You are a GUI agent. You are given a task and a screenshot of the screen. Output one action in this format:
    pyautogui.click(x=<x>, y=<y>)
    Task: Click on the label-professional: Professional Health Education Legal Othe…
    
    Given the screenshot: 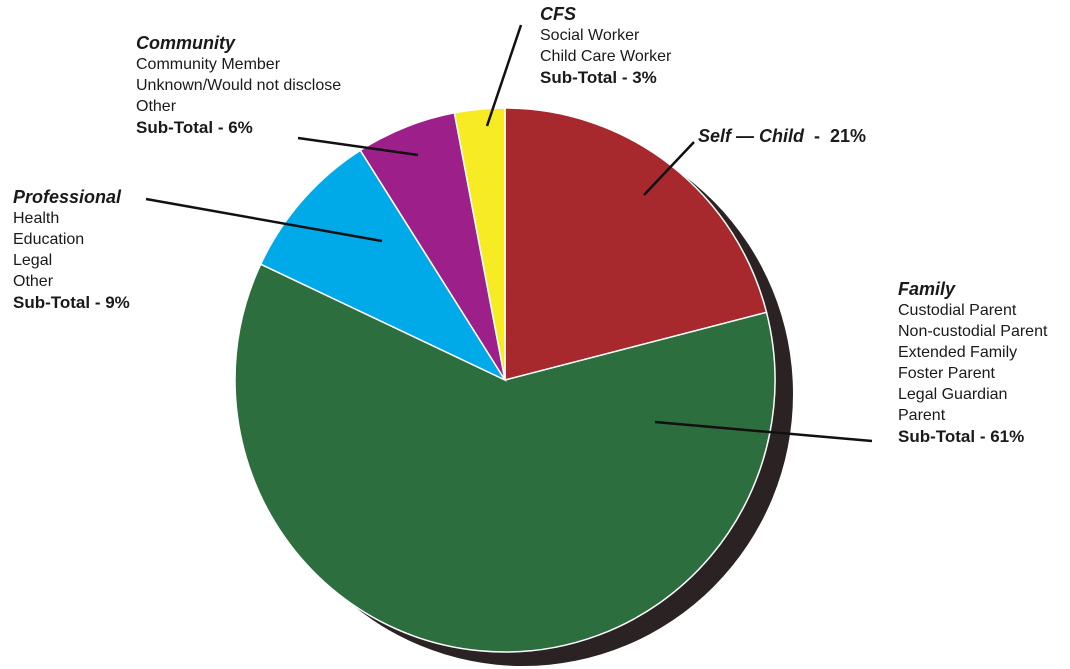 What is the action you would take?
    pyautogui.click(x=71, y=250)
    